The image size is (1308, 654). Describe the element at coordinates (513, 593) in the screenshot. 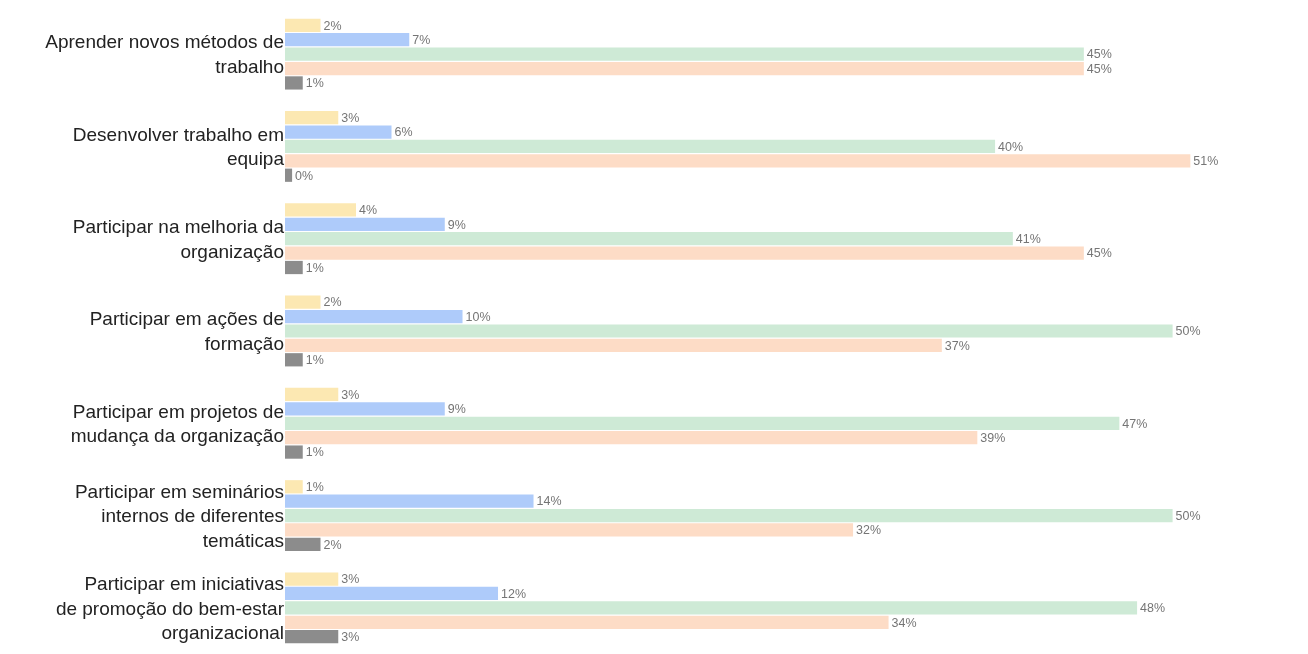

I see `data-label: 12%` at that location.